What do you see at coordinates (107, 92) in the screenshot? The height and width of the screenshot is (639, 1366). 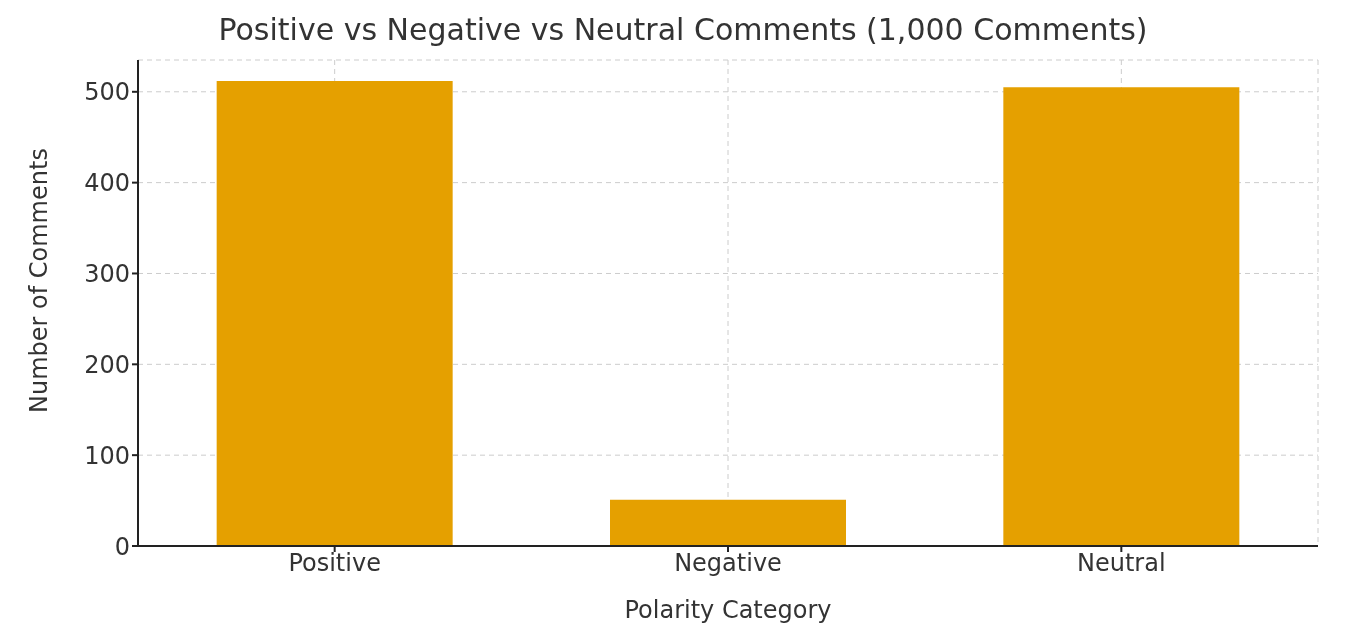 I see `y-tick-label: 500` at bounding box center [107, 92].